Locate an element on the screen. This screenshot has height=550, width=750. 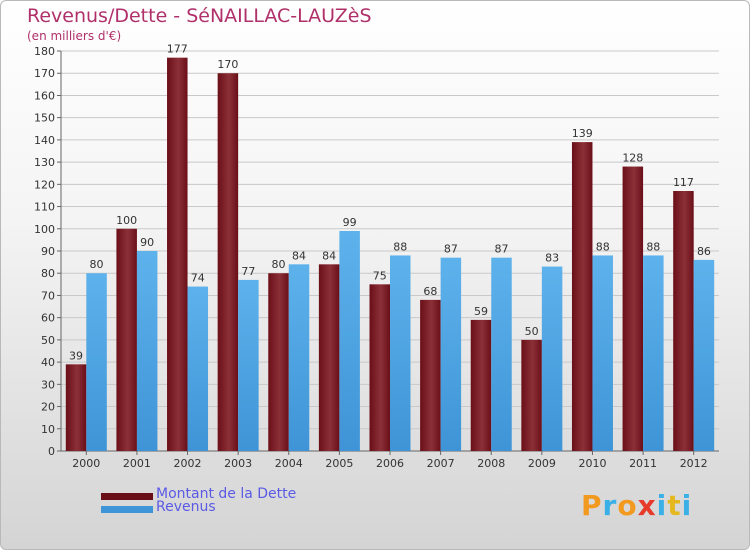
y-tick-label: 130 is located at coordinates (44, 162).